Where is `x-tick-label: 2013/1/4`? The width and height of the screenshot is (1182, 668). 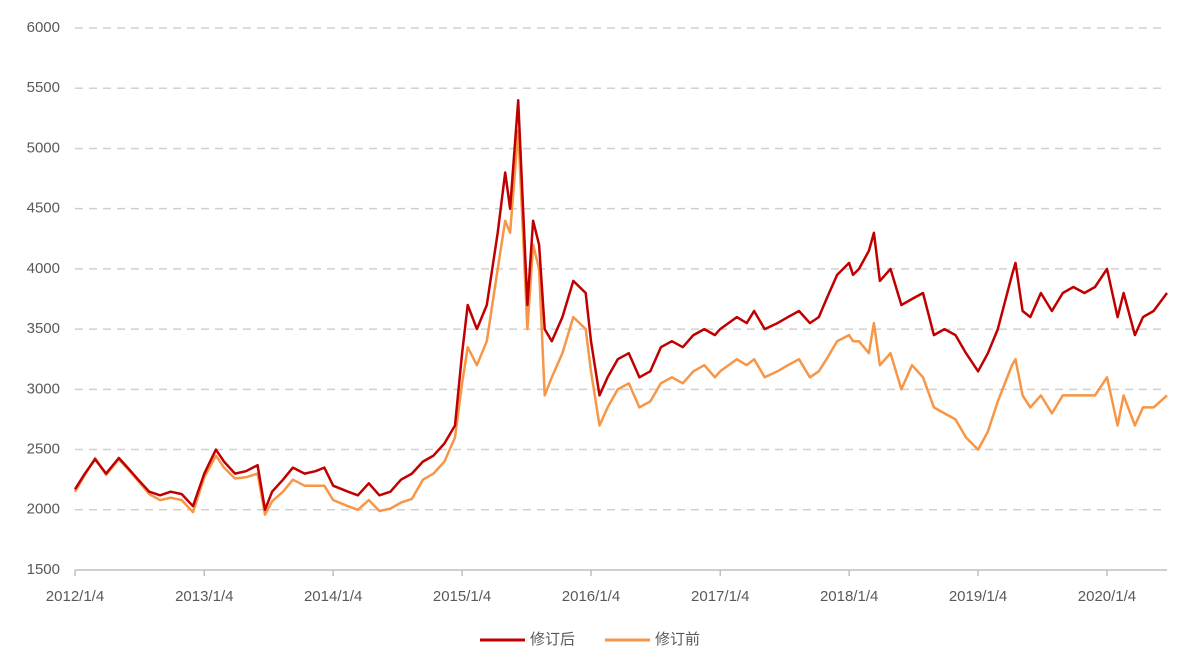
x-tick-label: 2013/1/4 is located at coordinates (204, 596).